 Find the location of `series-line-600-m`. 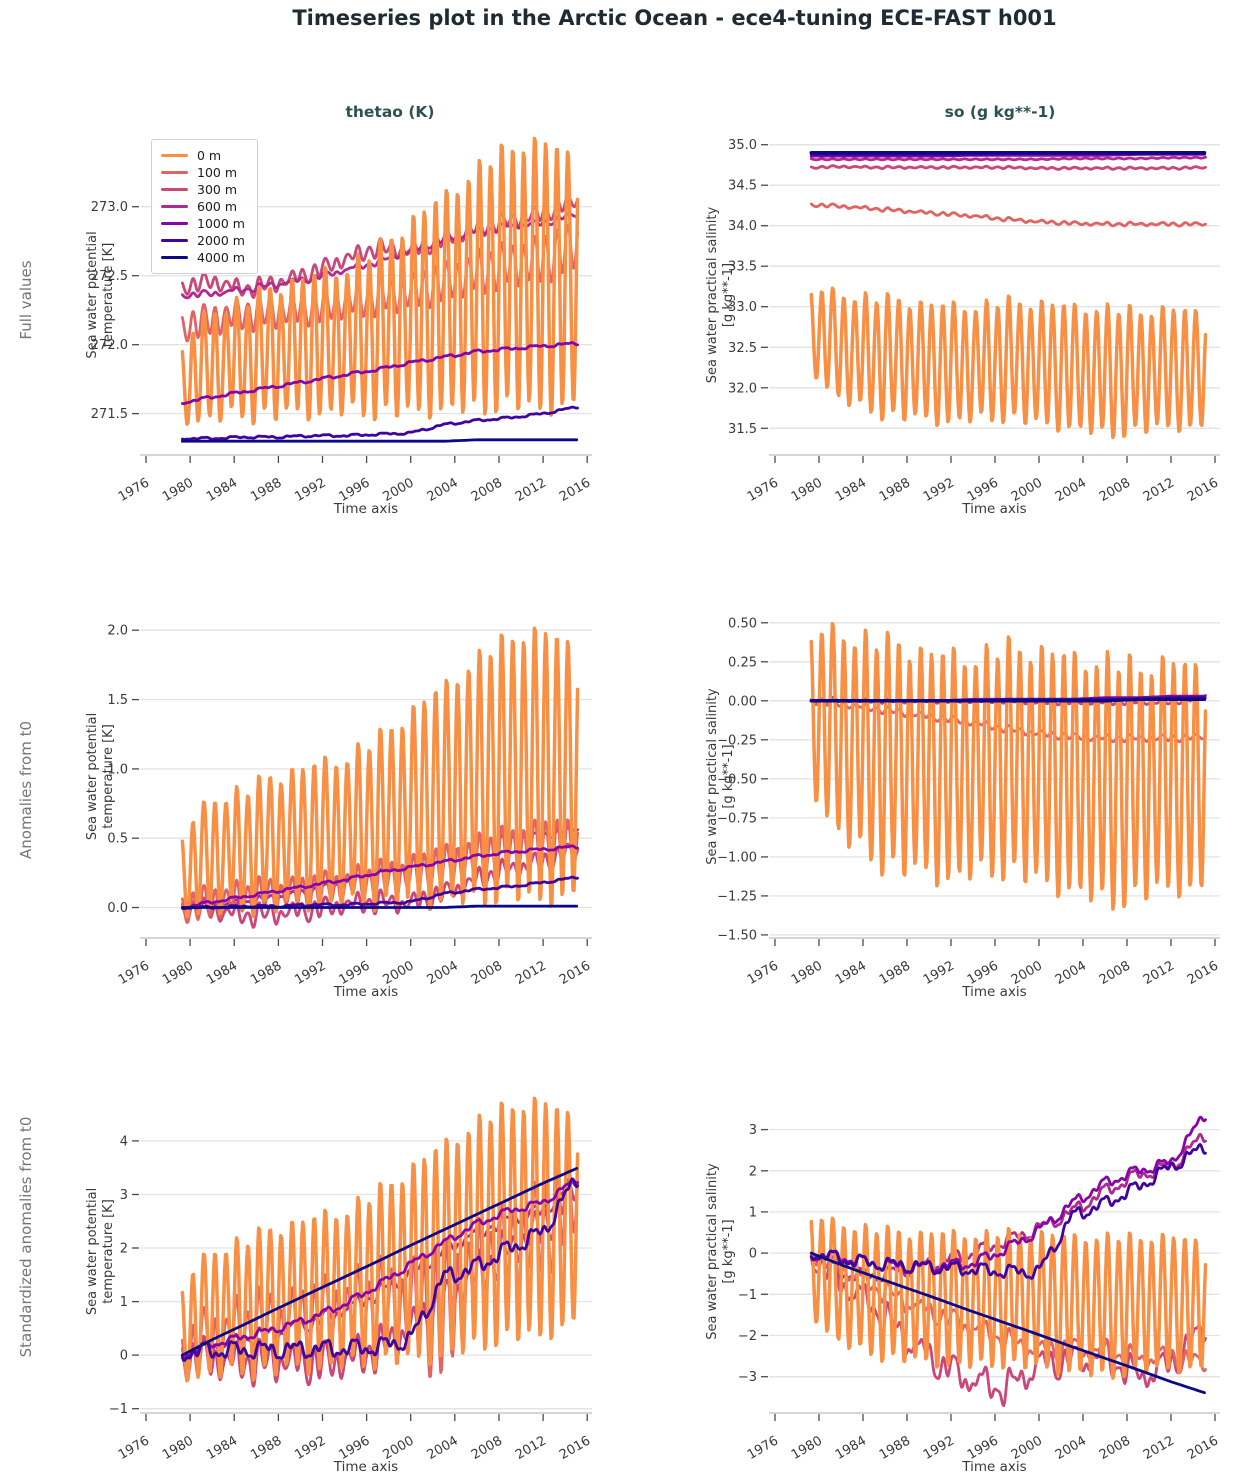

series-line-600-m is located at coordinates (1008, 158).